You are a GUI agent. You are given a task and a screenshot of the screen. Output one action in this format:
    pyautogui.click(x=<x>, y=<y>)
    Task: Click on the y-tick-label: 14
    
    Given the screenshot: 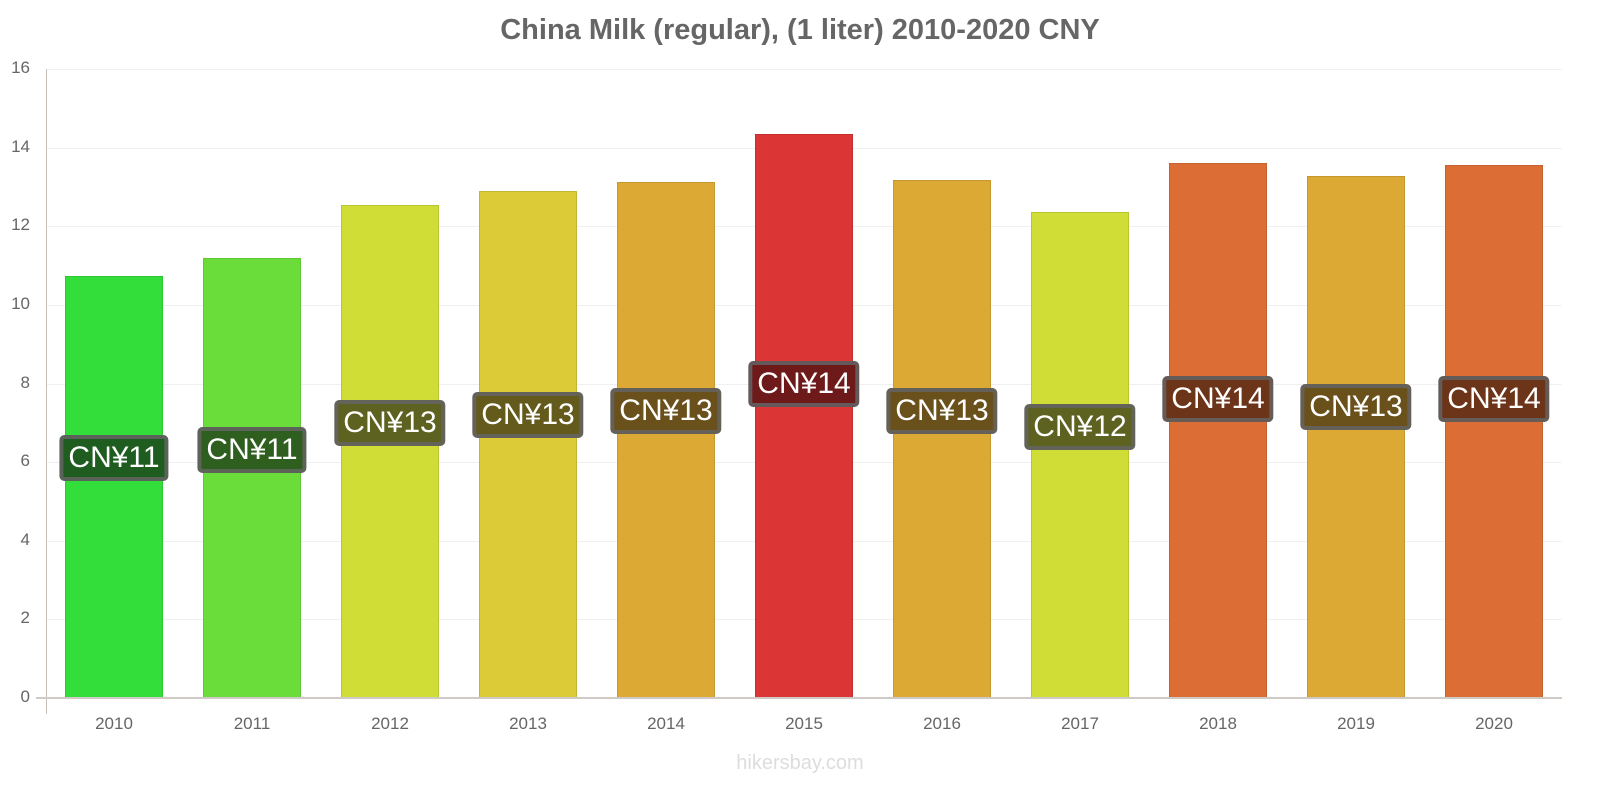 What is the action you would take?
    pyautogui.click(x=20, y=146)
    